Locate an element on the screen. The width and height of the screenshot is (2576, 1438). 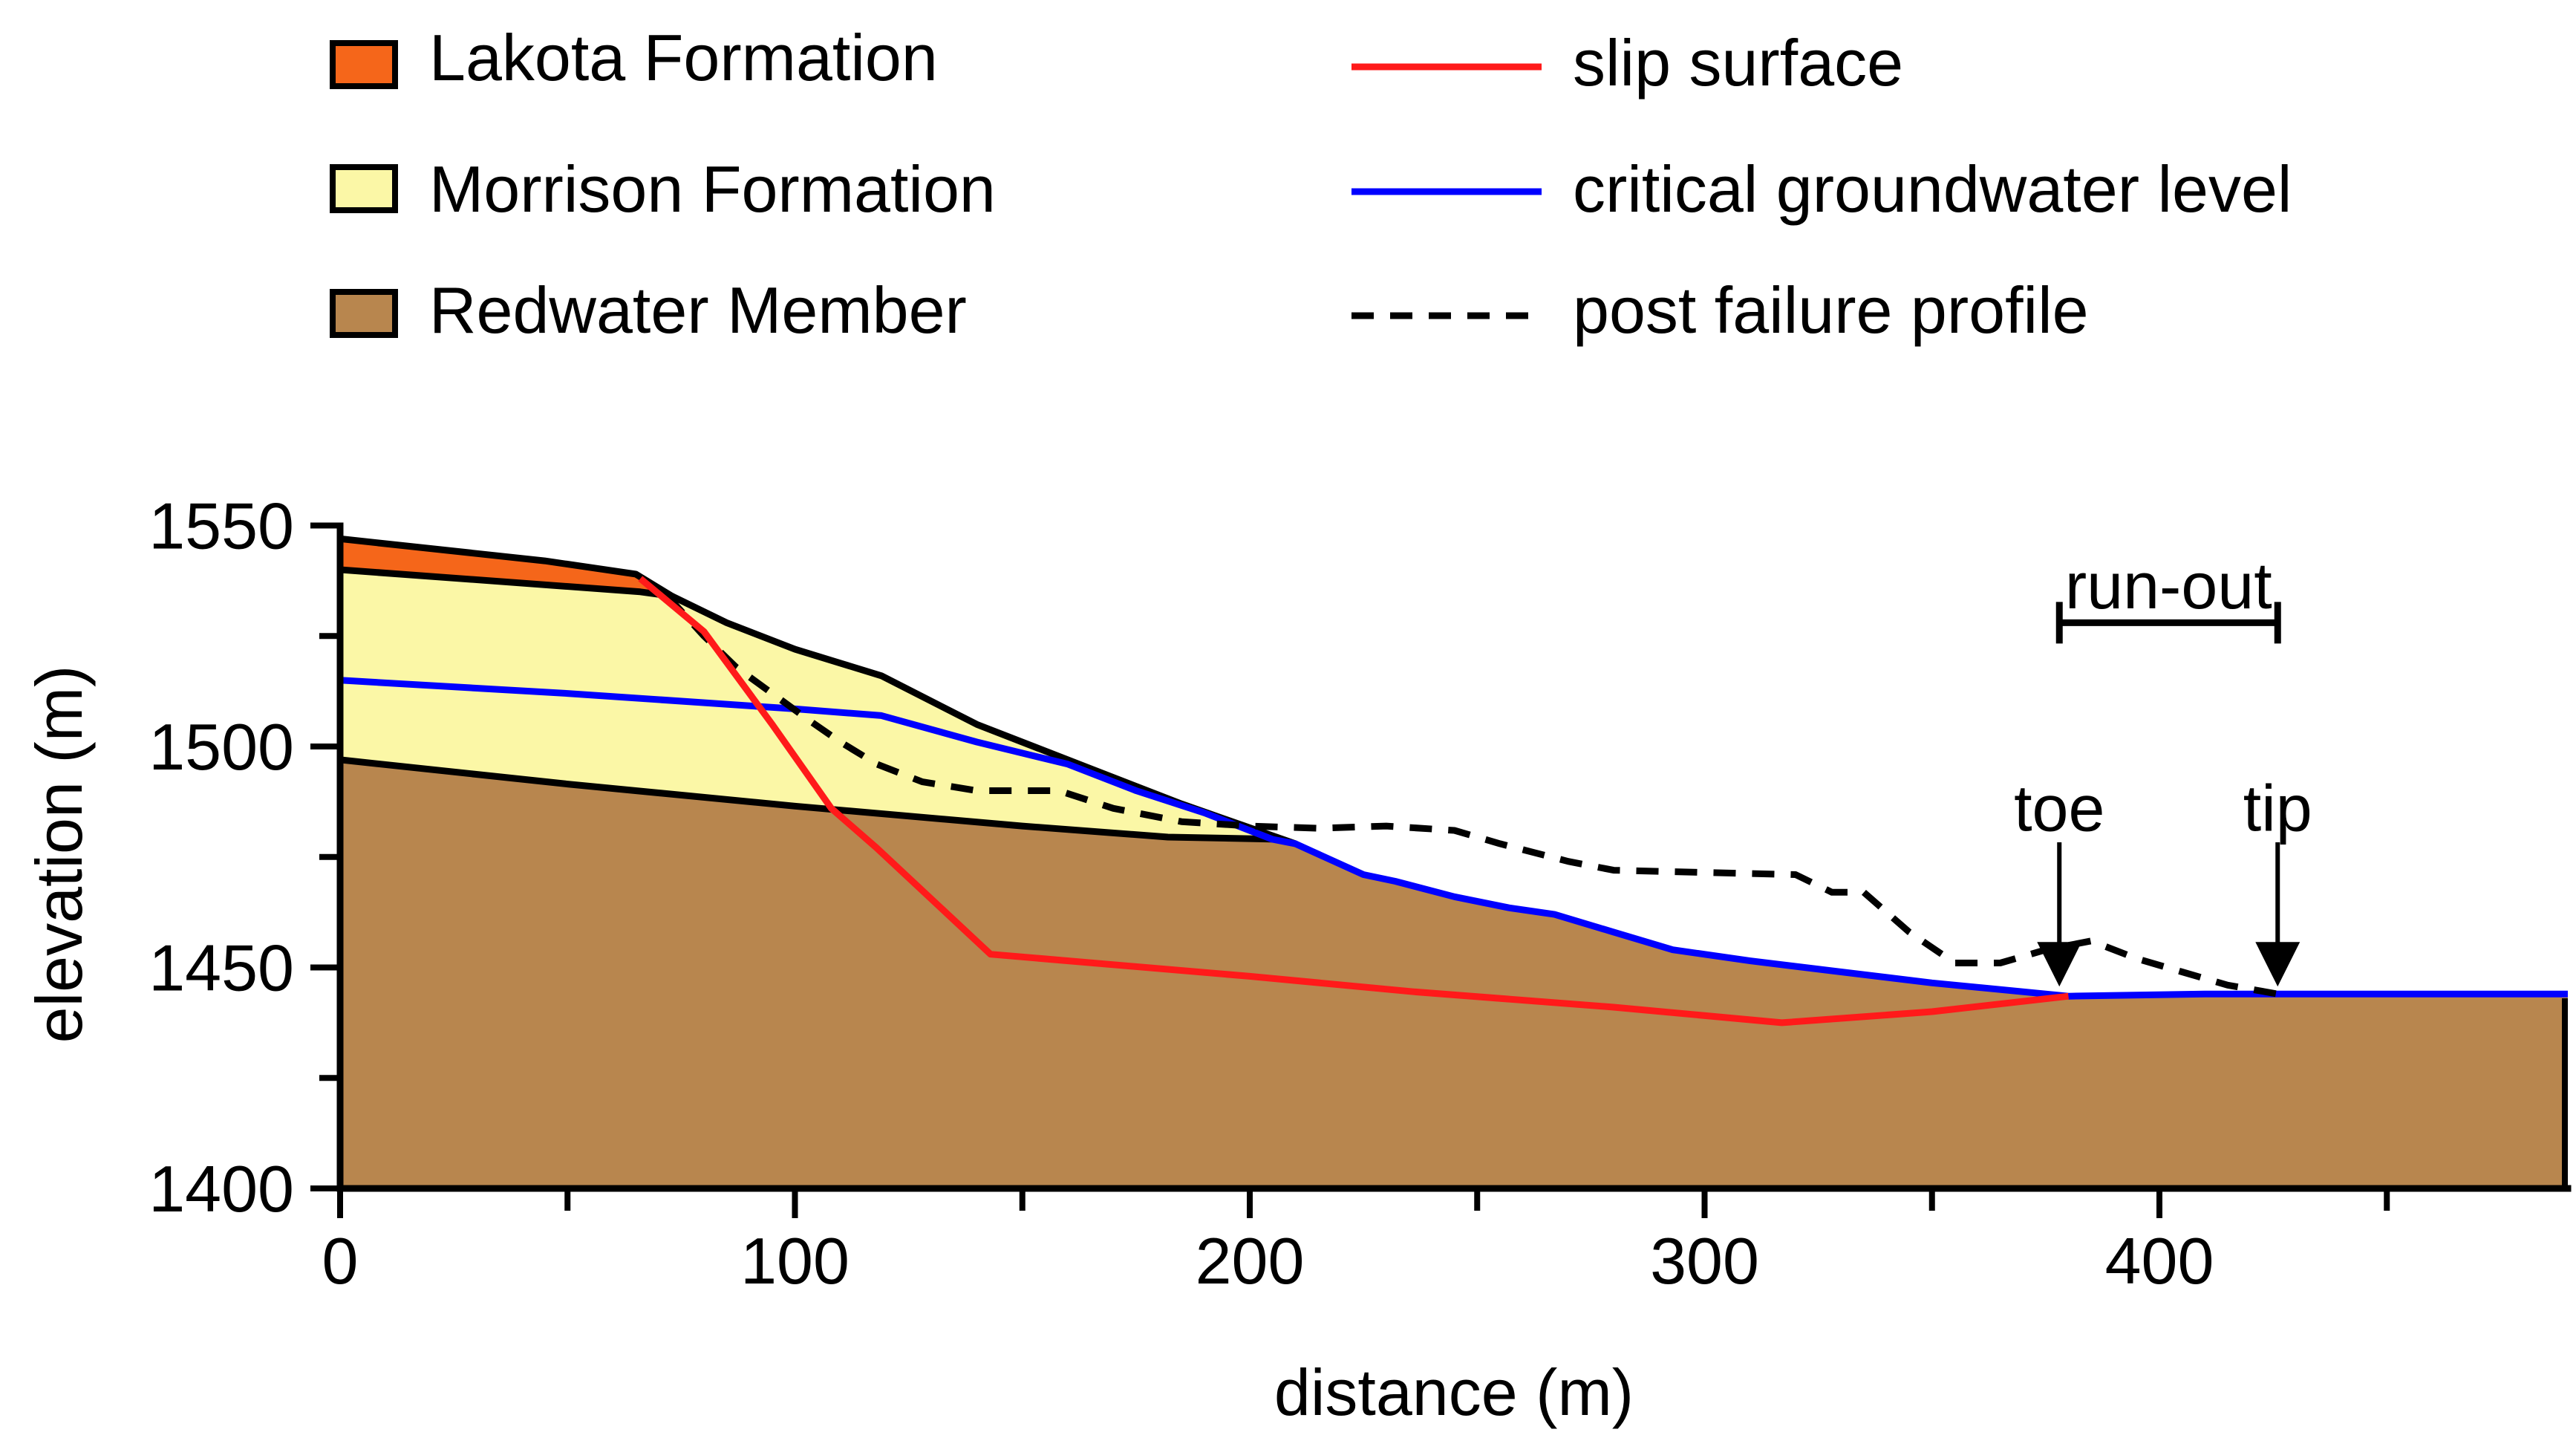
legend-item-post-failure: post failure profile is located at coordinates (1720, 310).